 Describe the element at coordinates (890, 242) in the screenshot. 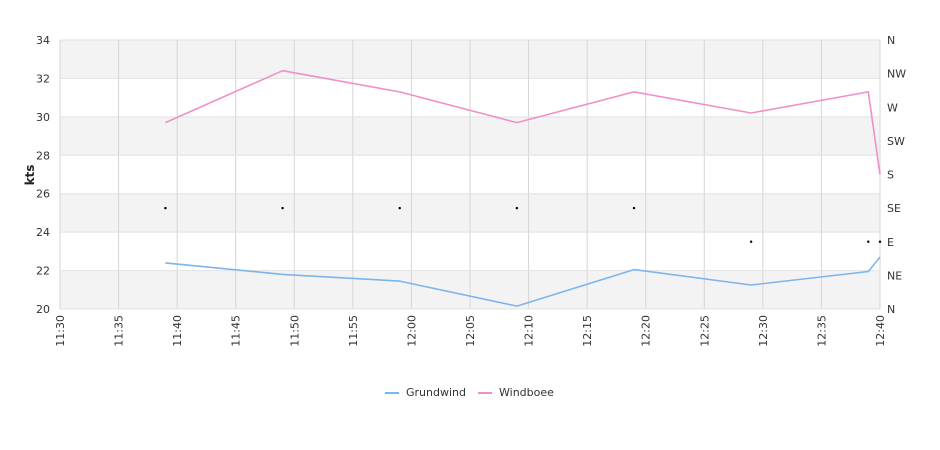

I see `right-tick-label: E` at that location.